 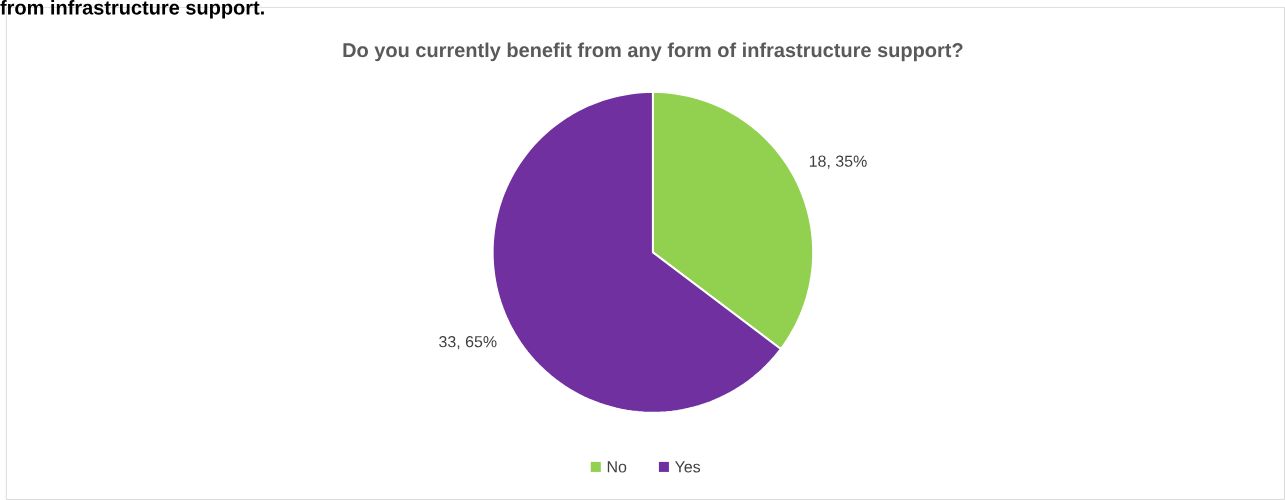 What do you see at coordinates (687, 467) in the screenshot?
I see `legend-label: Yes` at bounding box center [687, 467].